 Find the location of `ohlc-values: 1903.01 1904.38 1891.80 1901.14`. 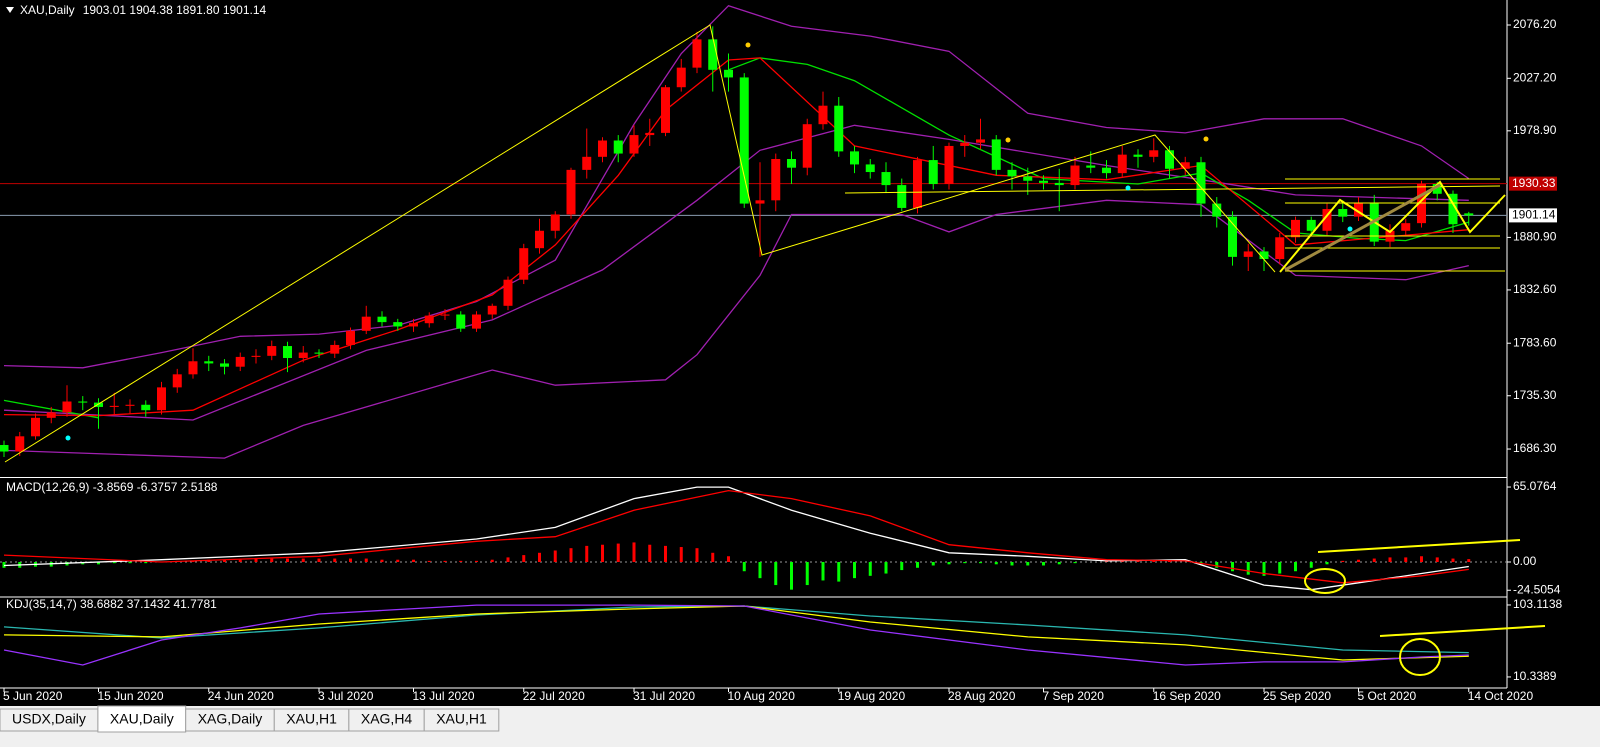

ohlc-values: 1903.01 1904.38 1891.80 1901.14 is located at coordinates (175, 10).